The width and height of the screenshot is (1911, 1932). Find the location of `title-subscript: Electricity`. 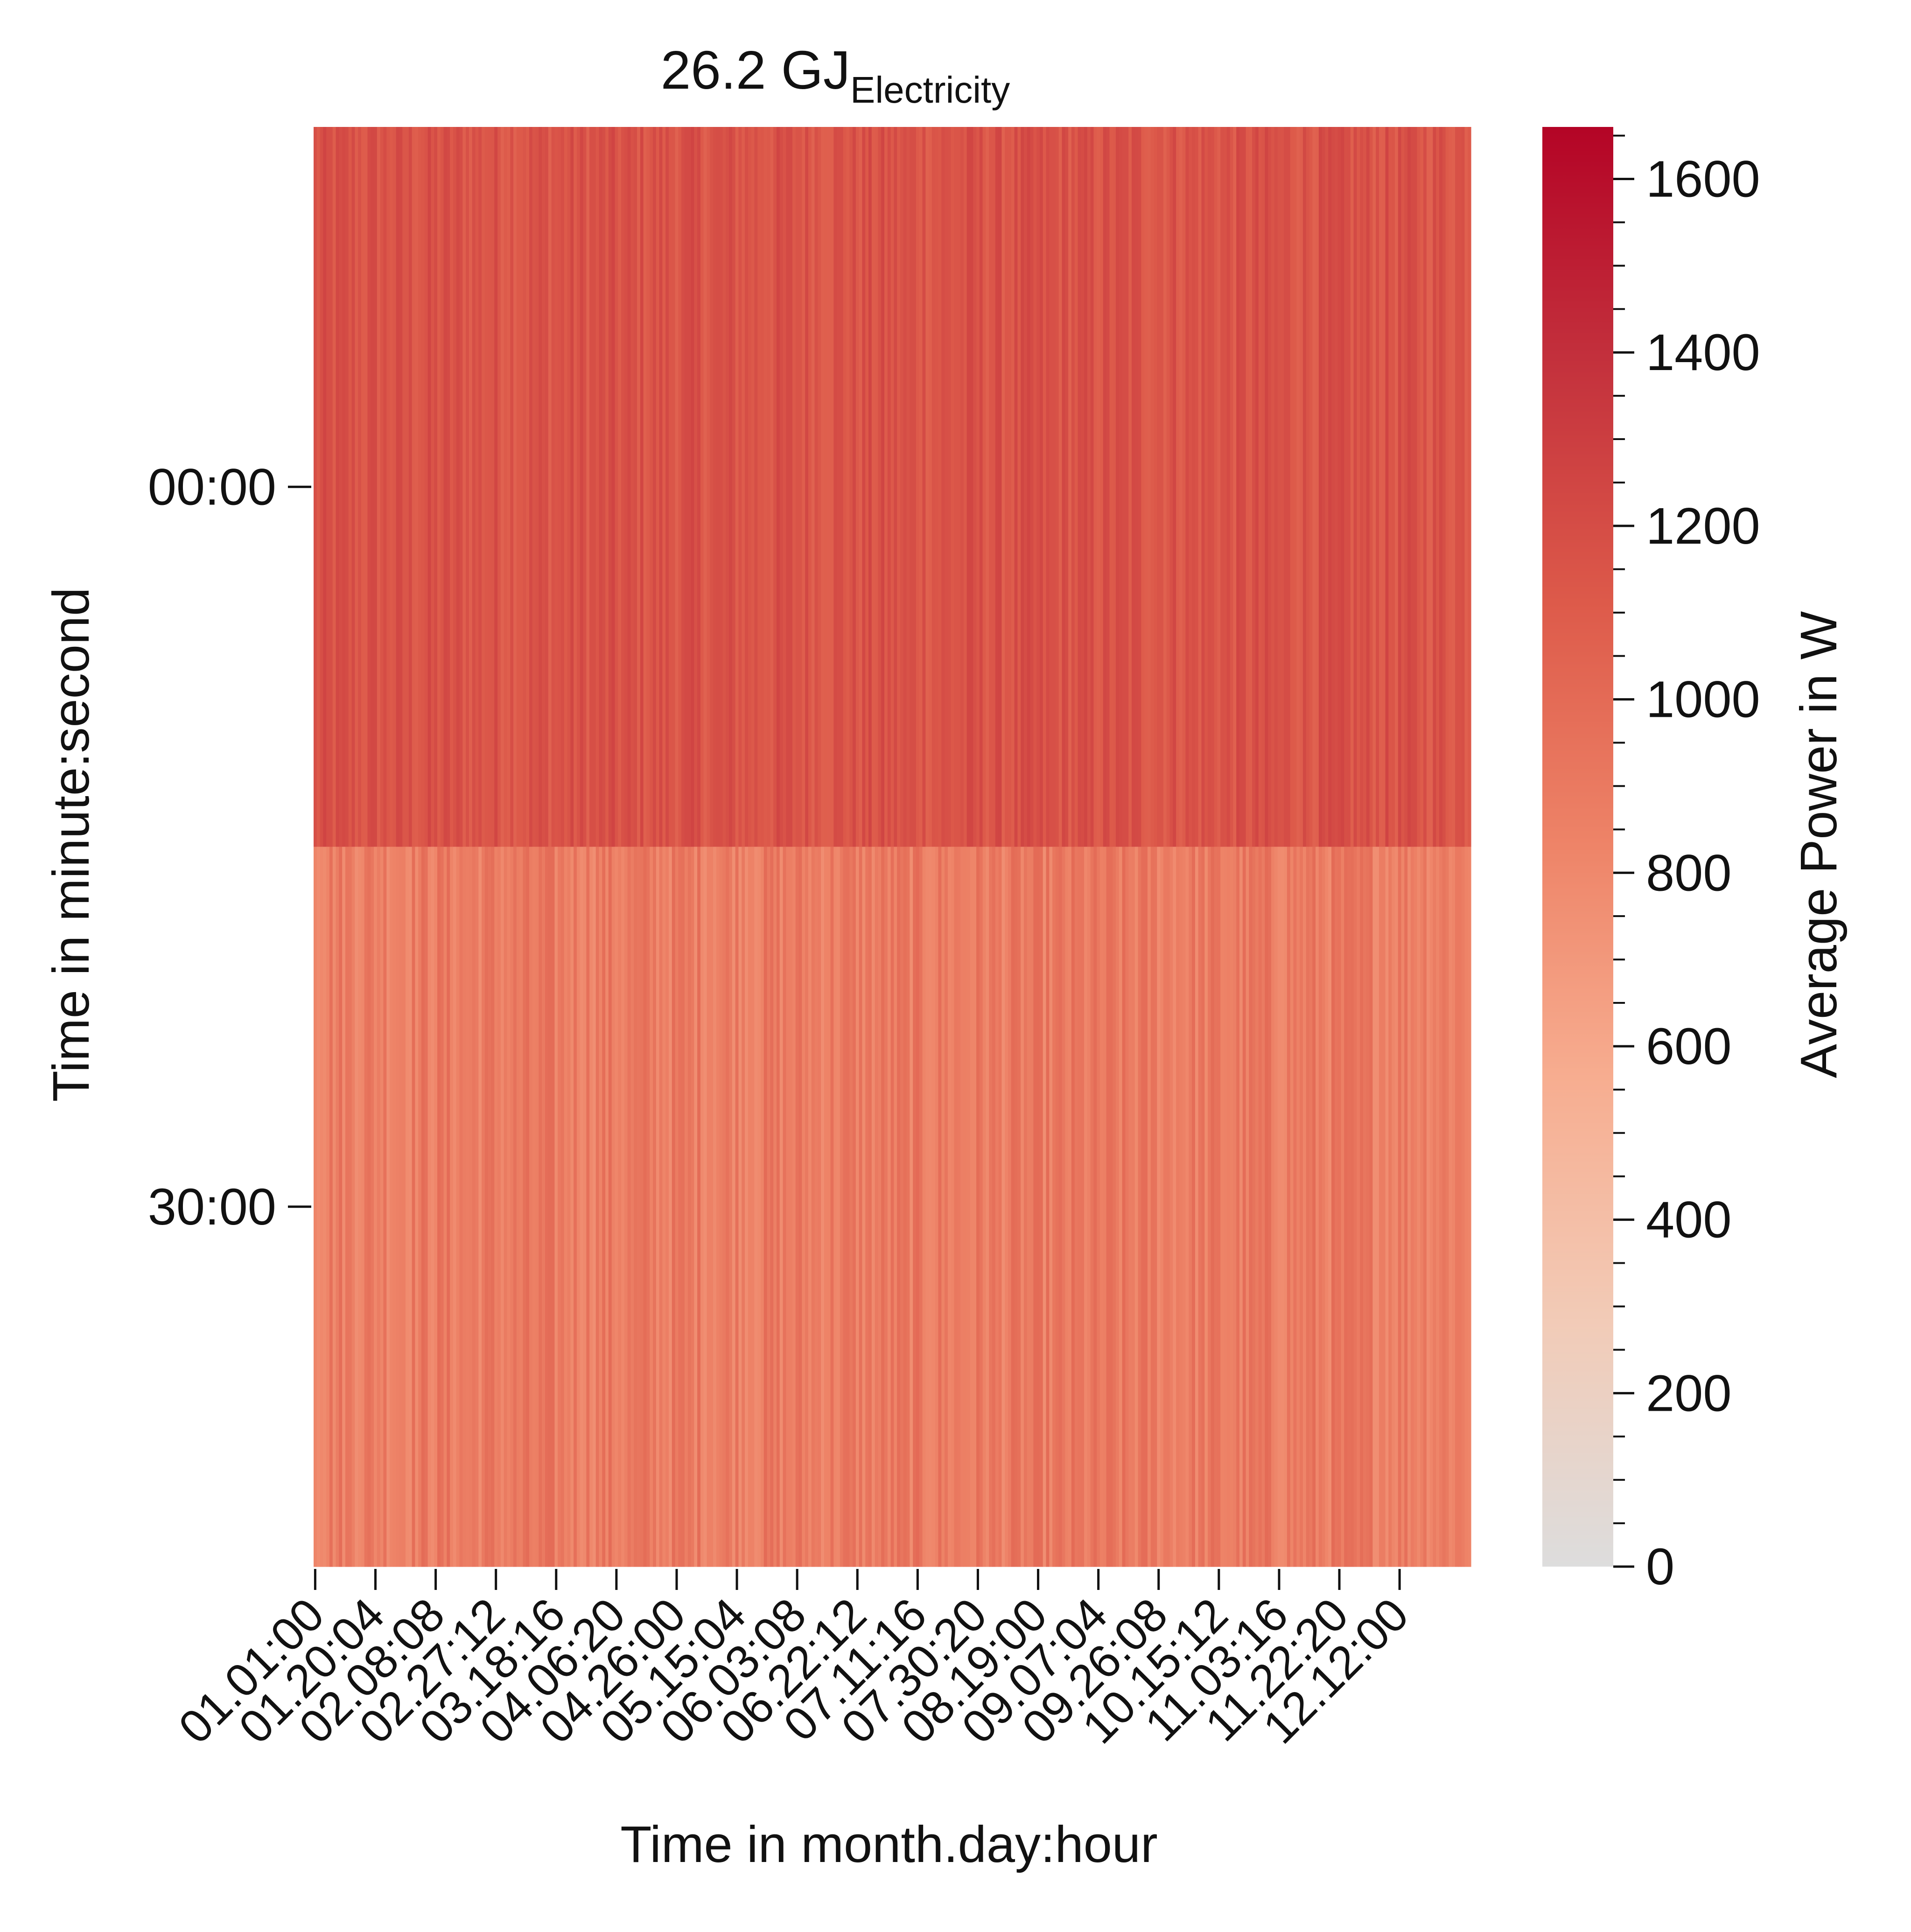

title-subscript: Electricity is located at coordinates (930, 90).